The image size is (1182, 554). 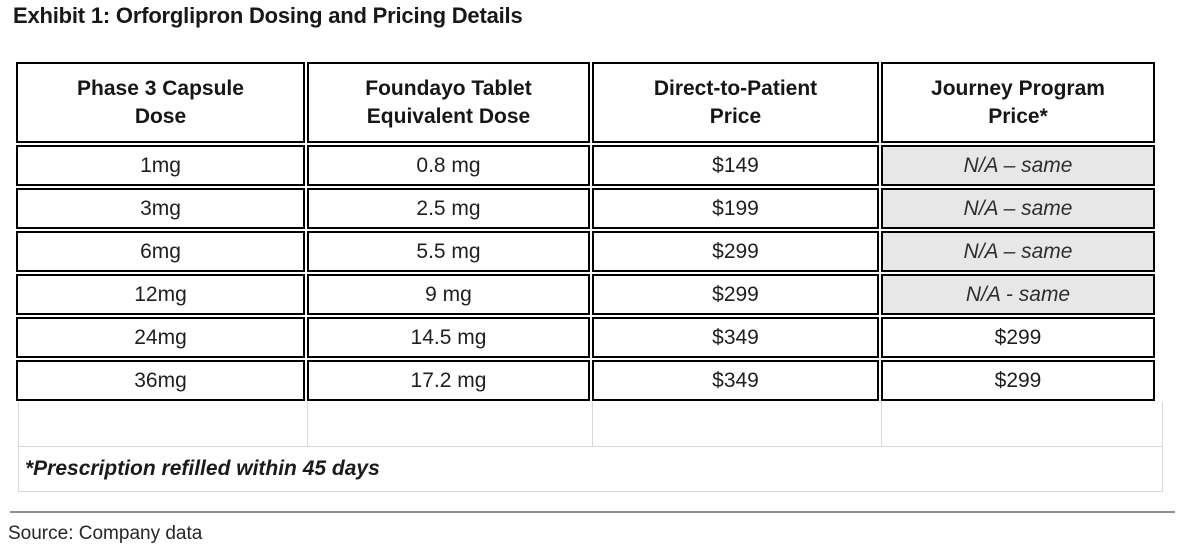 What do you see at coordinates (1018, 102) in the screenshot?
I see `column-header-journey-price: Journey Program Price*` at bounding box center [1018, 102].